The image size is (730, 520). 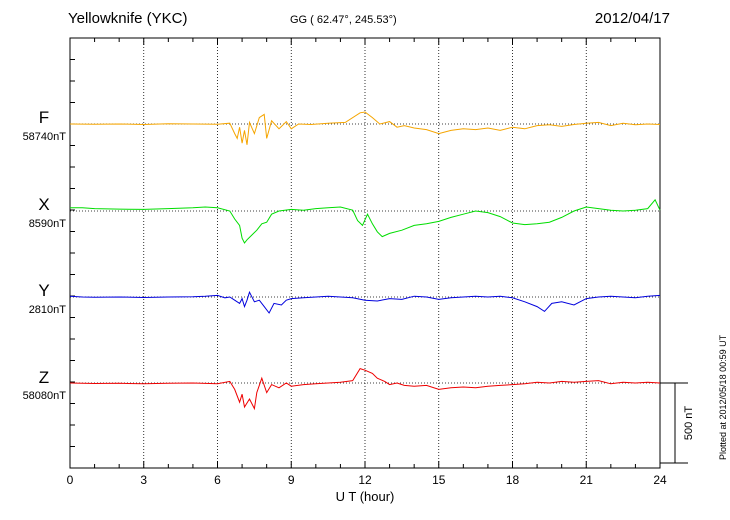 I want to click on x-tick-label: 24, so click(x=660, y=480).